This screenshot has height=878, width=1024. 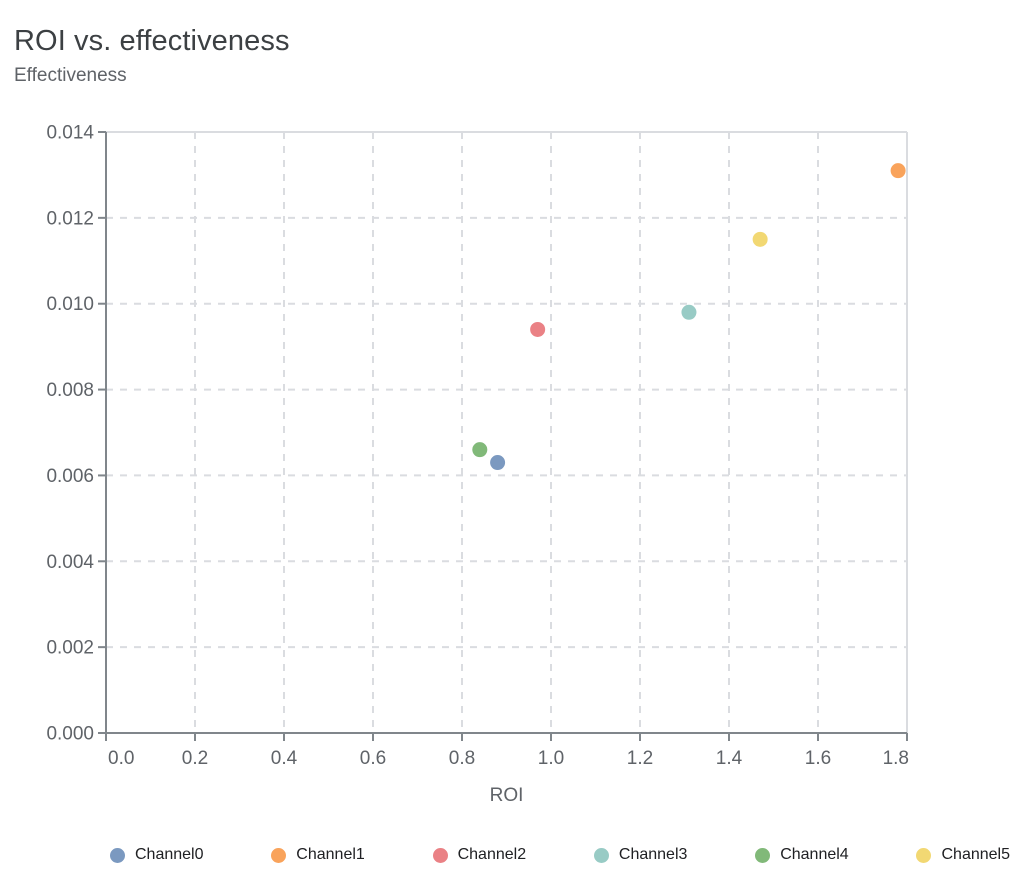 I want to click on legend-label: Channel4, so click(x=814, y=854).